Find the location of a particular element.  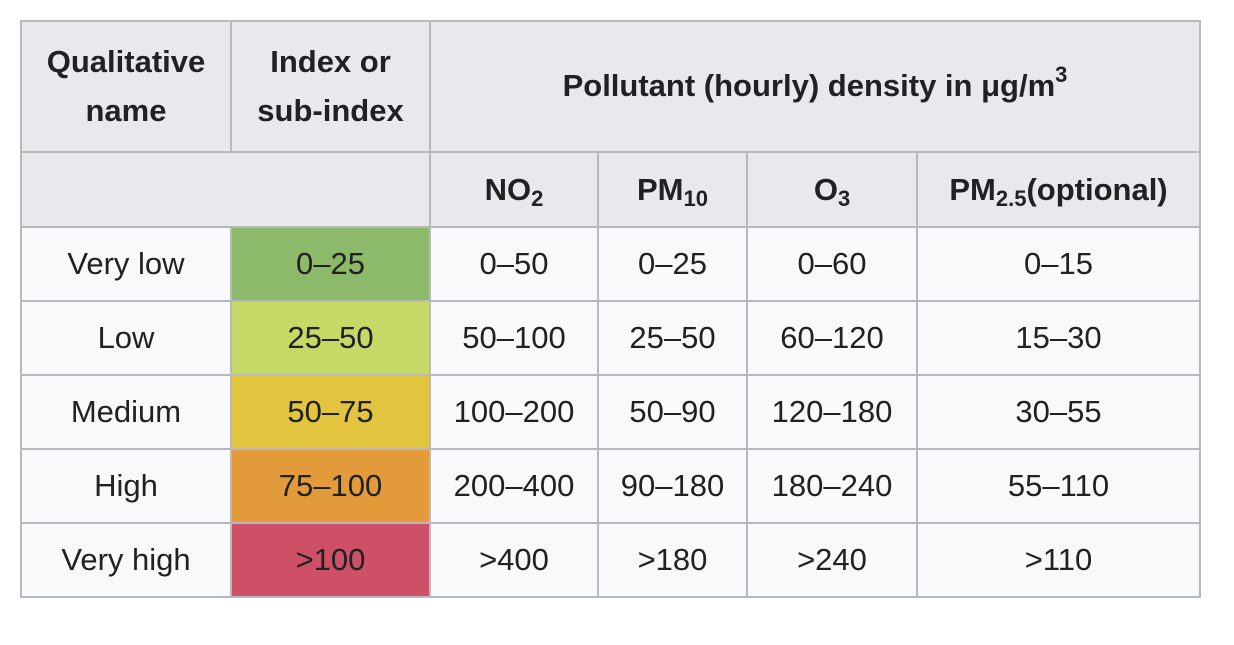

pollutant-header-no2: NO2 is located at coordinates (514, 189).